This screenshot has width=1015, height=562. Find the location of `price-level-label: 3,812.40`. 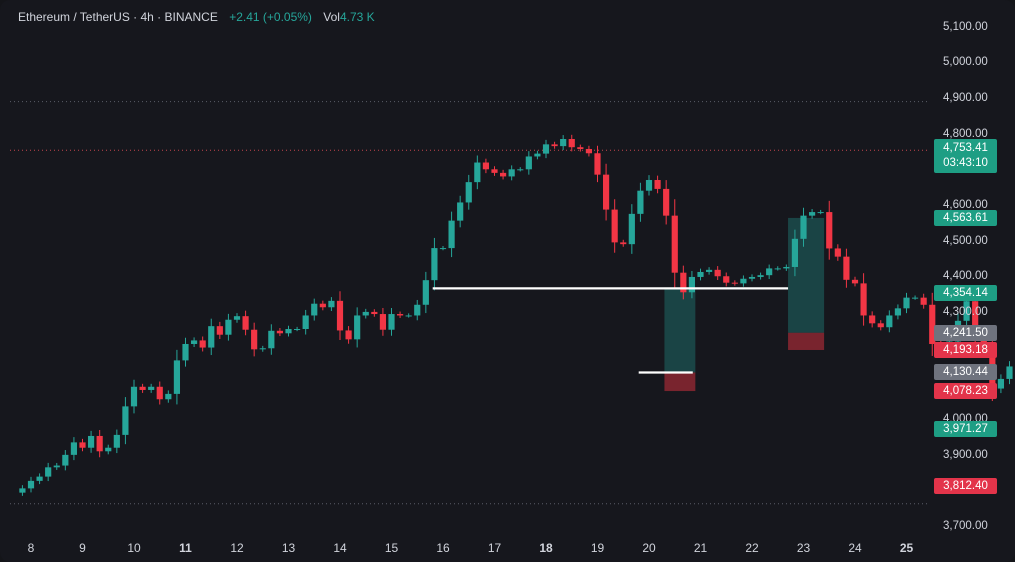

price-level-label: 3,812.40 is located at coordinates (965, 485).